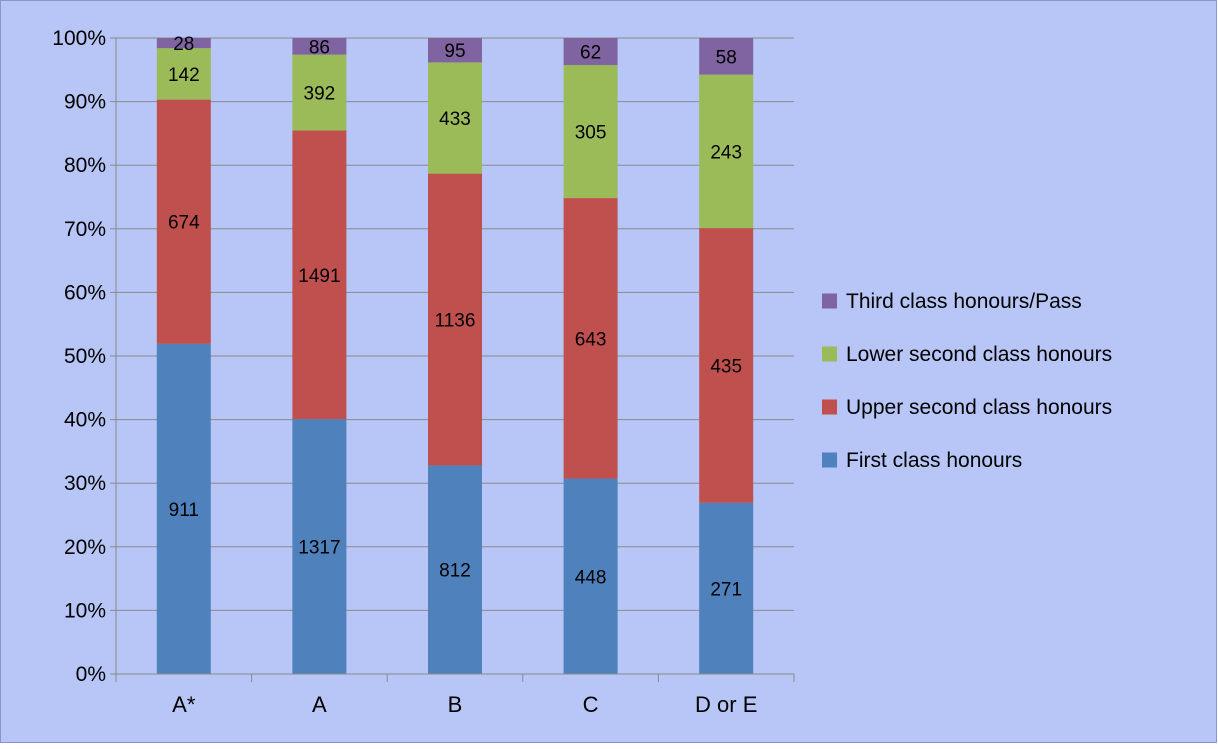  I want to click on data-label: 305, so click(591, 133).